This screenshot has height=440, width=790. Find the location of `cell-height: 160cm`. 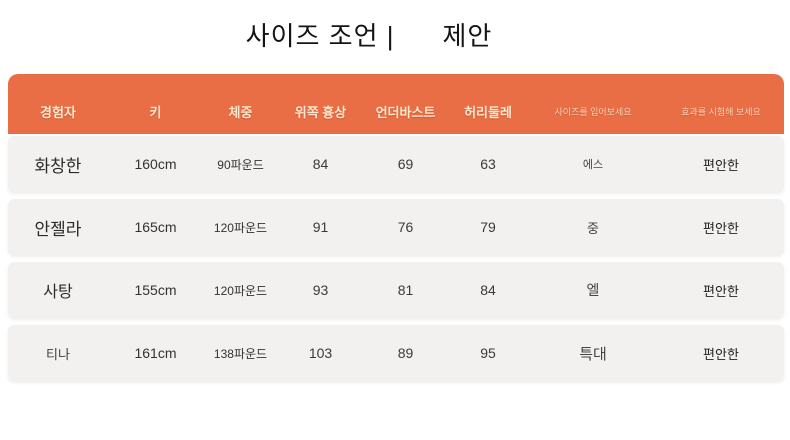

cell-height: 160cm is located at coordinates (155, 164).